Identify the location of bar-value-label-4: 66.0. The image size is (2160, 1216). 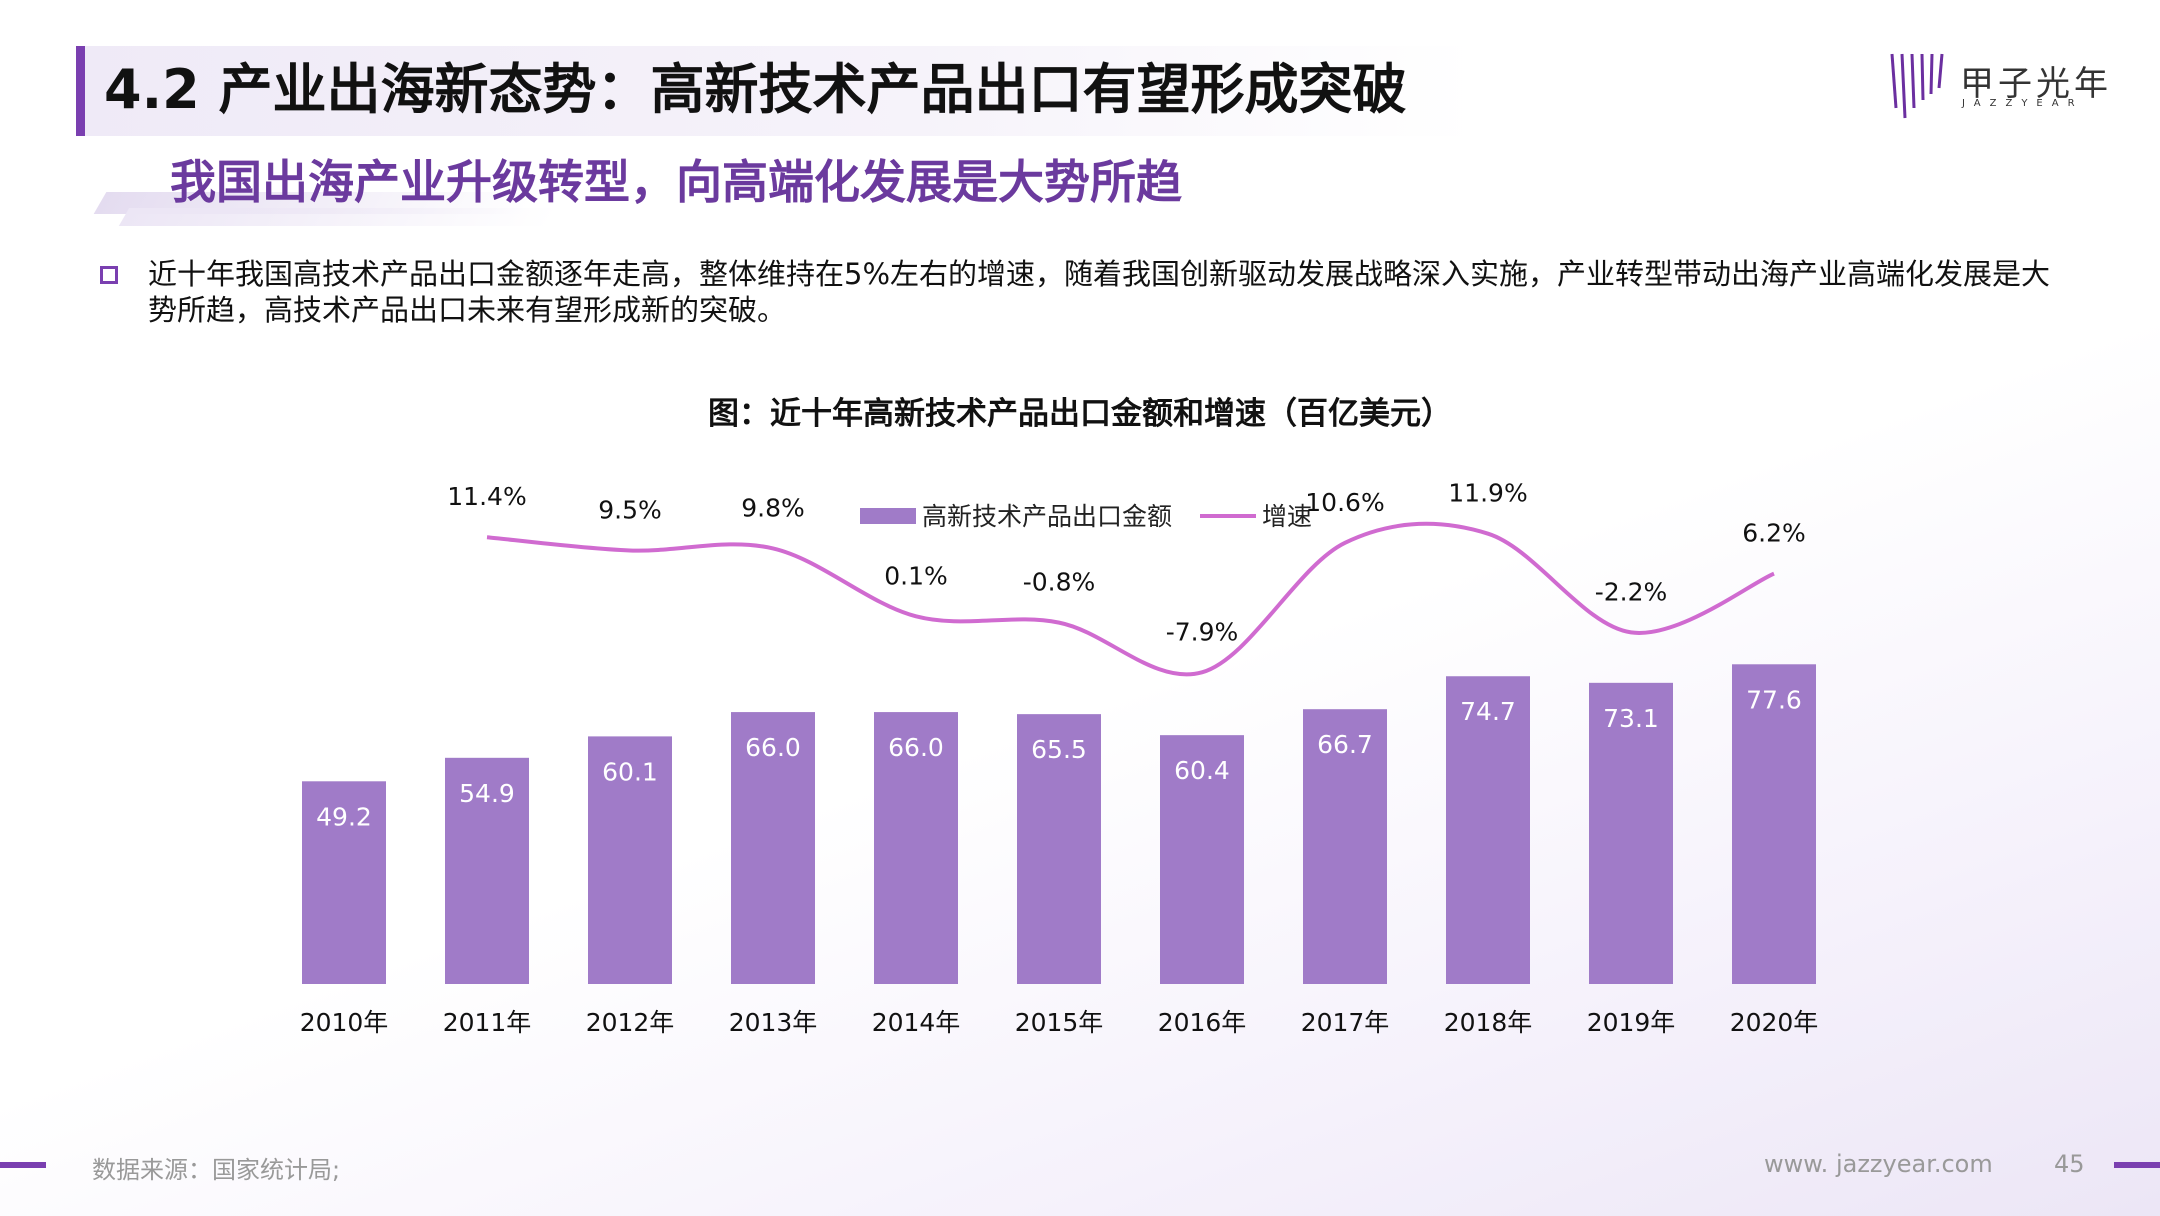
(916, 747).